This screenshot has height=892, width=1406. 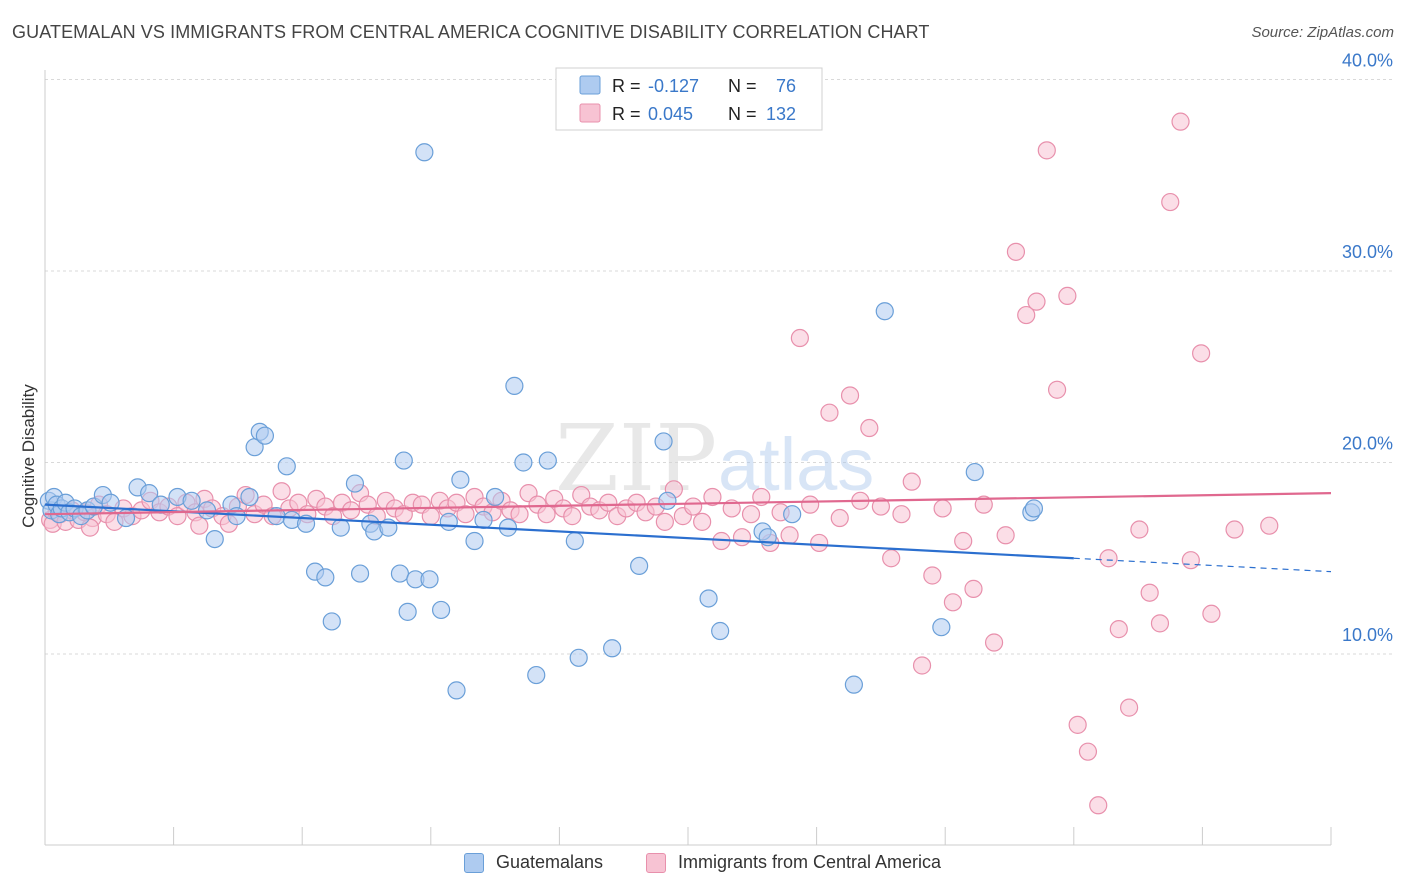 What do you see at coordinates (656, 862) in the screenshot?
I see `legend-swatch-immigrants` at bounding box center [656, 862].